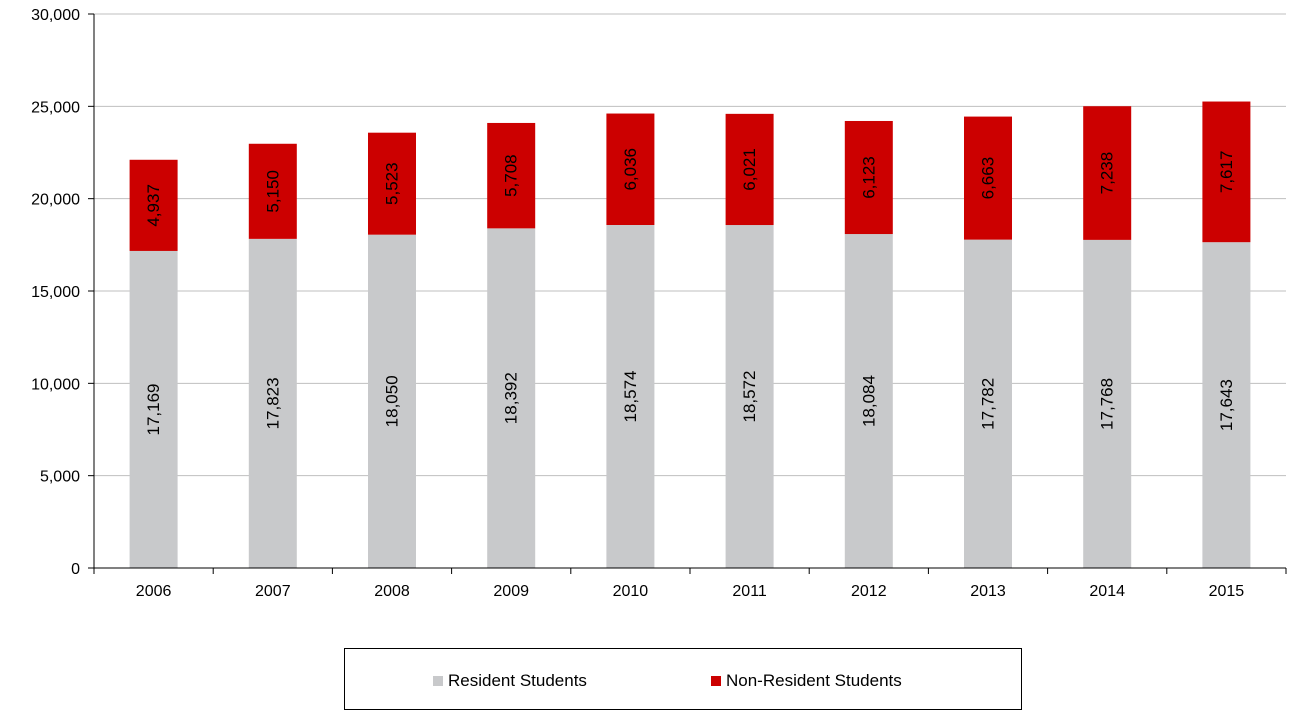  Describe the element at coordinates (988, 591) in the screenshot. I see `x-tick-label: 2013` at that location.